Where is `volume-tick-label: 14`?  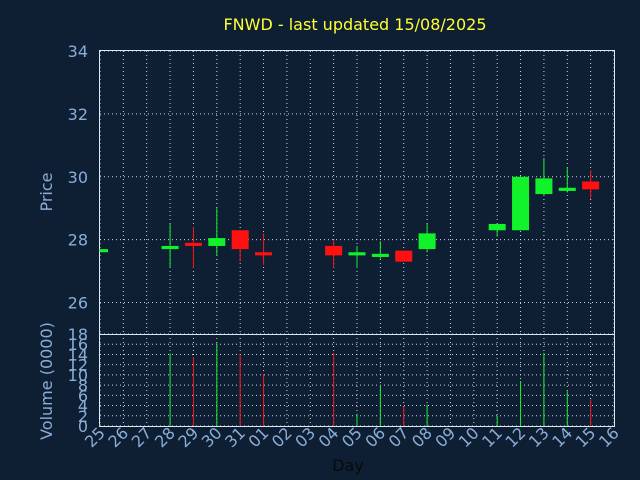 volume-tick-label: 14 is located at coordinates (78, 354).